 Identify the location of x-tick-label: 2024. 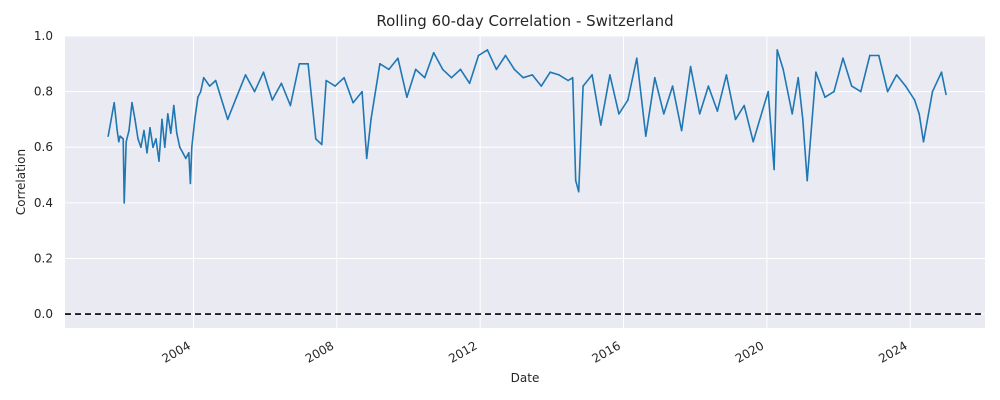
(892, 351).